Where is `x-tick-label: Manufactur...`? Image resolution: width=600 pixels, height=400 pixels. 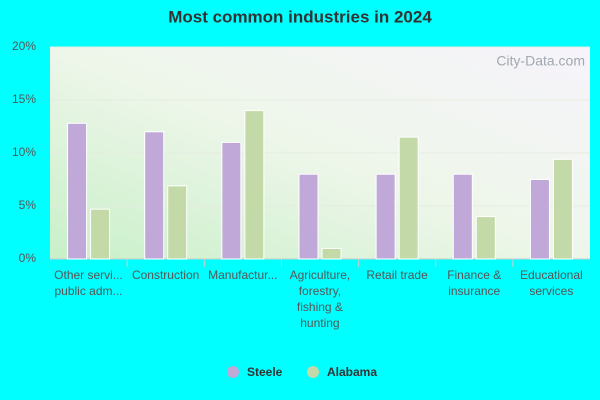
x-tick-label: Manufactur... is located at coordinates (243, 275).